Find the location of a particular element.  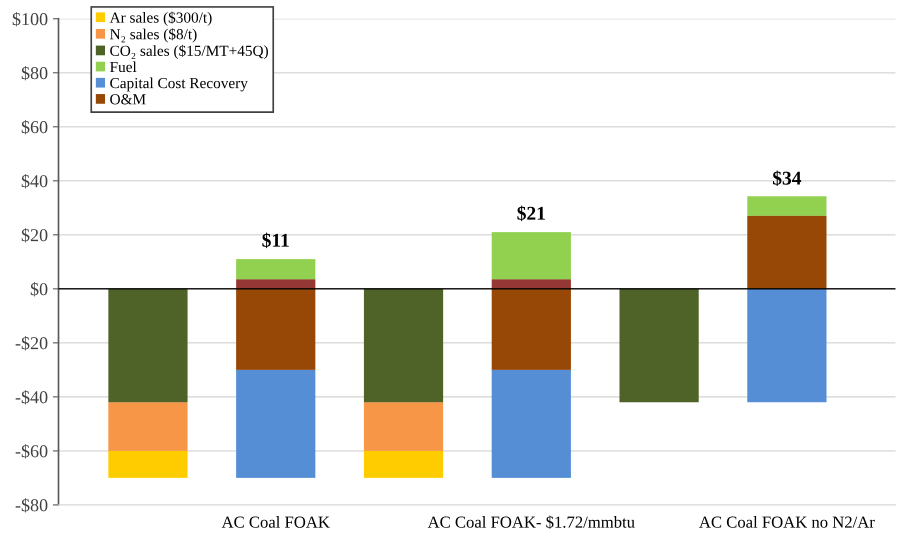

legend-label: CO₂ sales ($15/MT+45Q) is located at coordinates (189, 52).